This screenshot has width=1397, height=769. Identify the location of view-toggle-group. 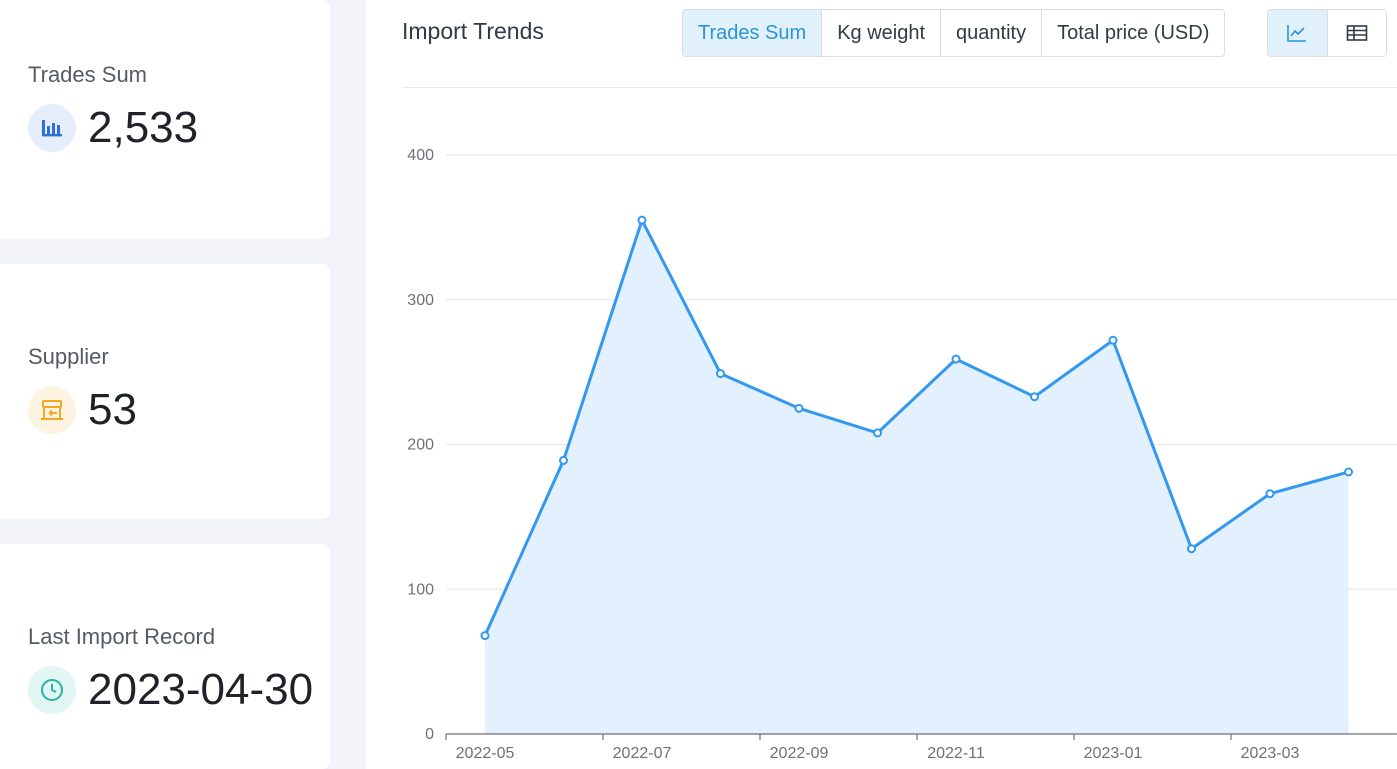
(1327, 33).